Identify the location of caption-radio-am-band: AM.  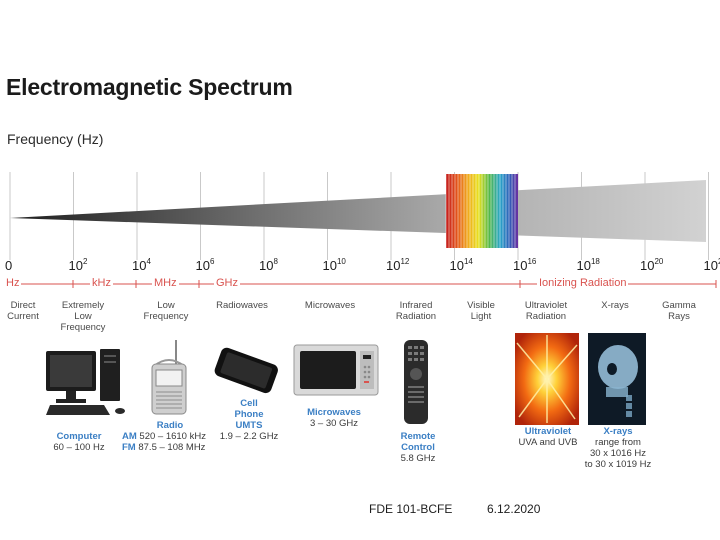
(129, 436).